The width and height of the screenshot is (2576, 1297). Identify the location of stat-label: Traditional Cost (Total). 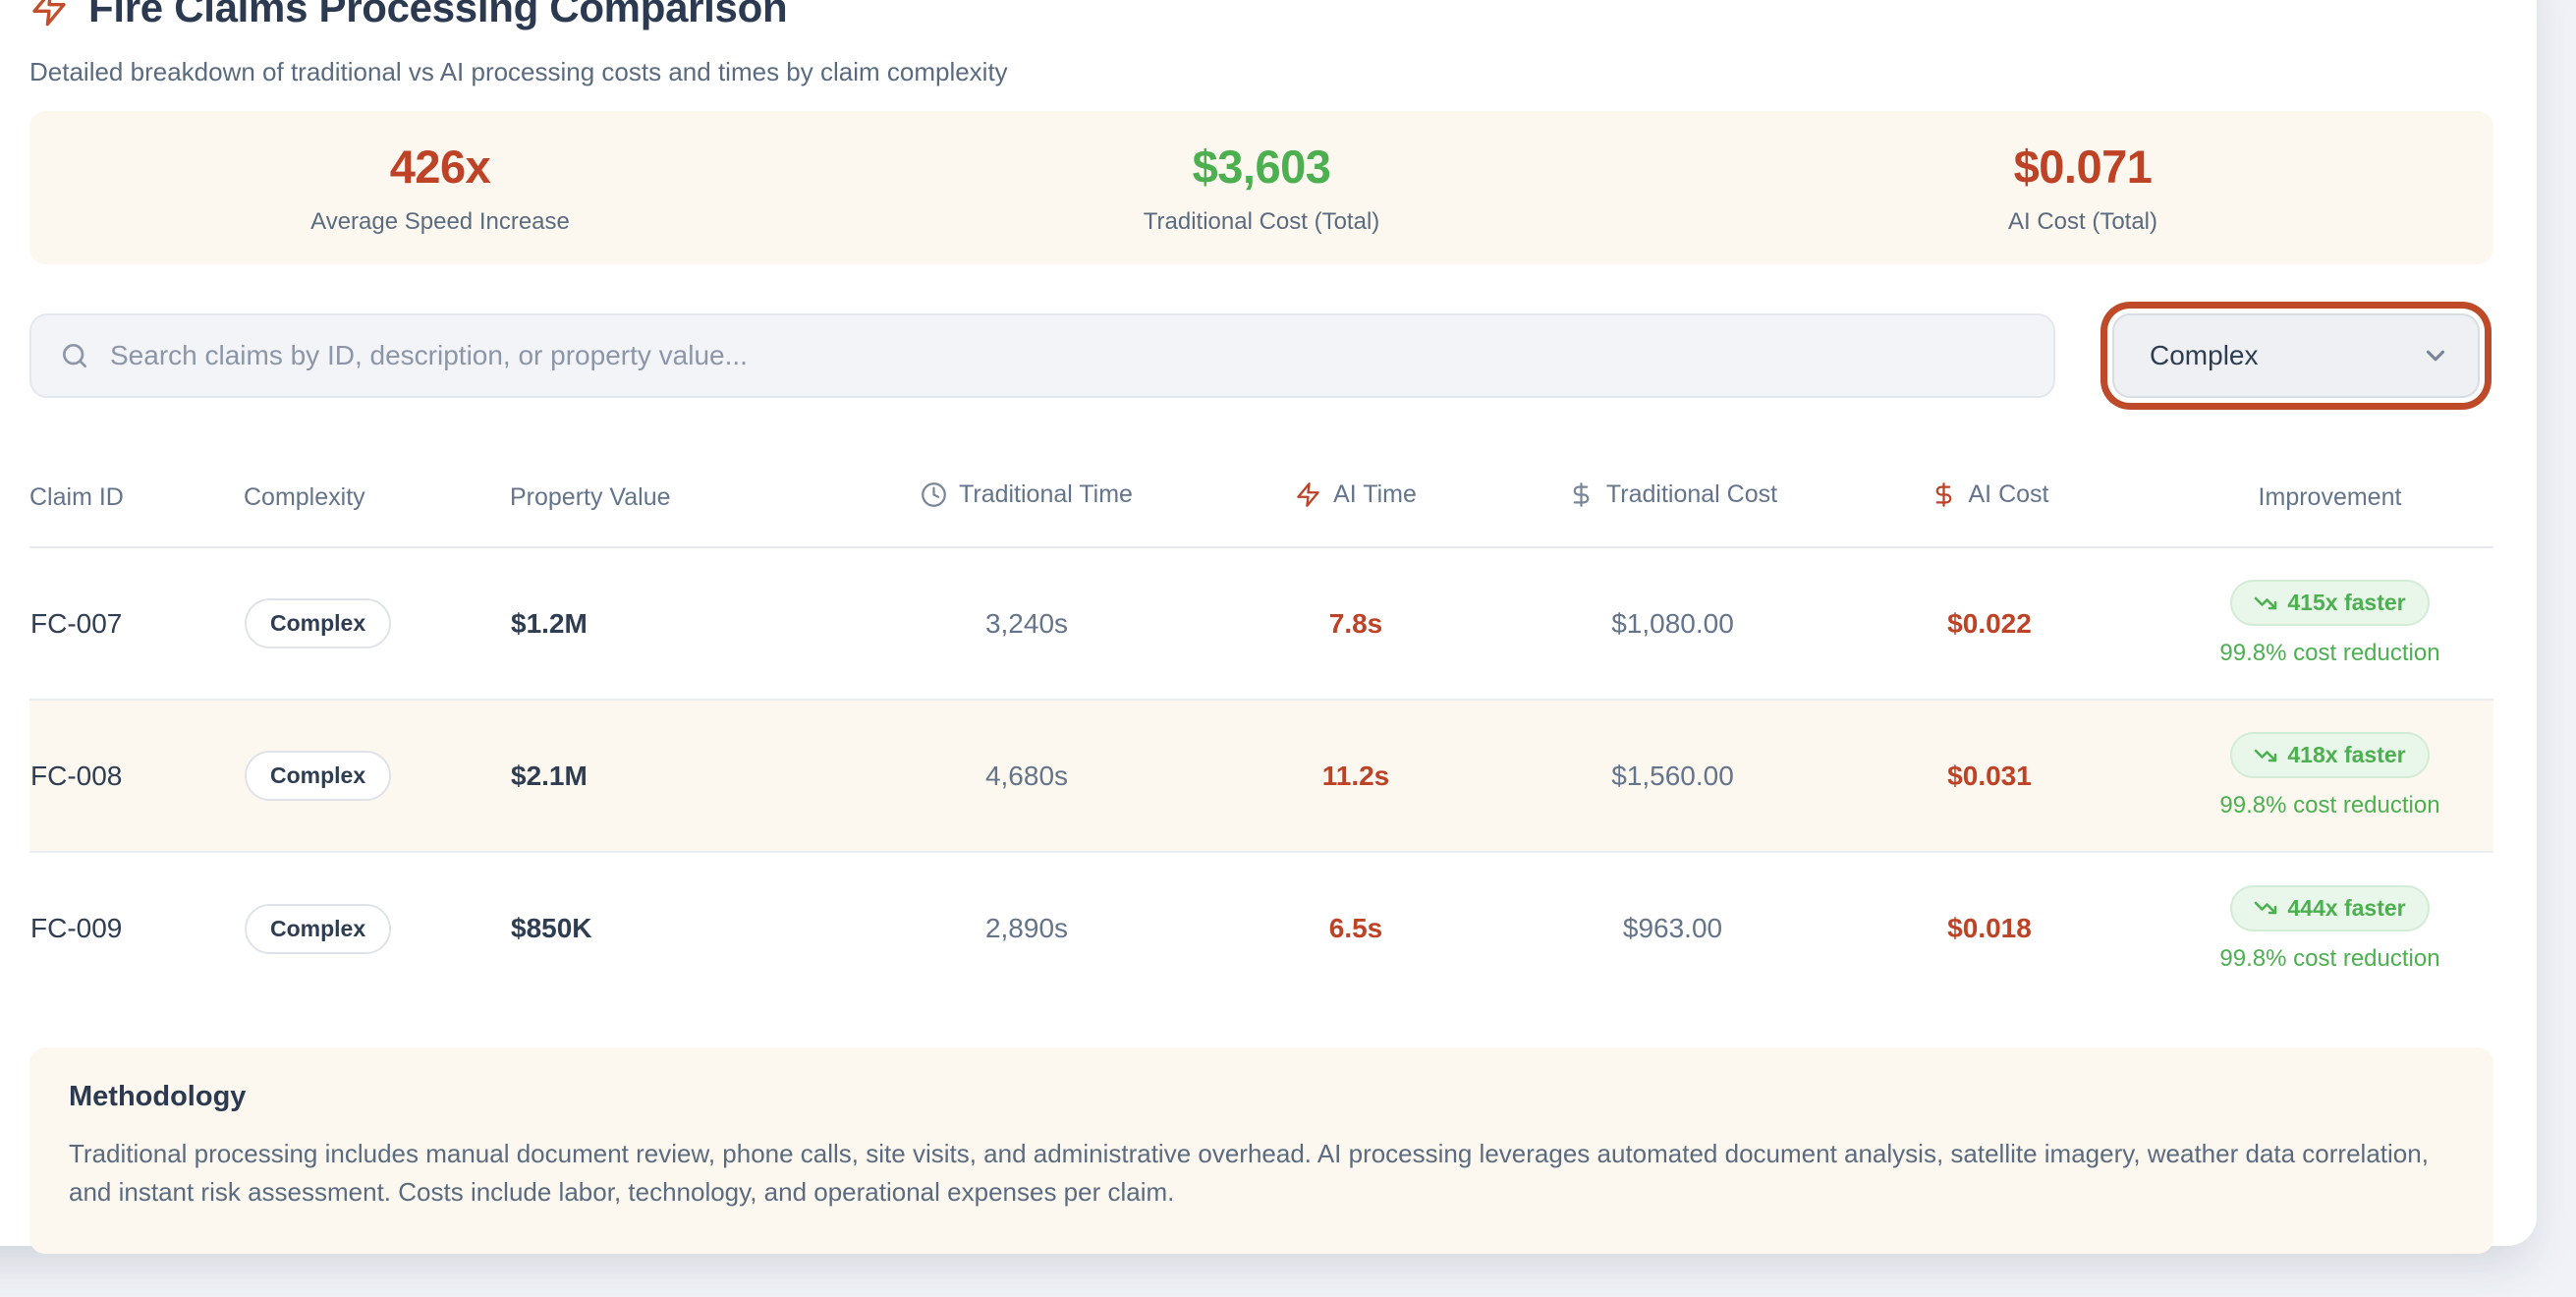
(1261, 222).